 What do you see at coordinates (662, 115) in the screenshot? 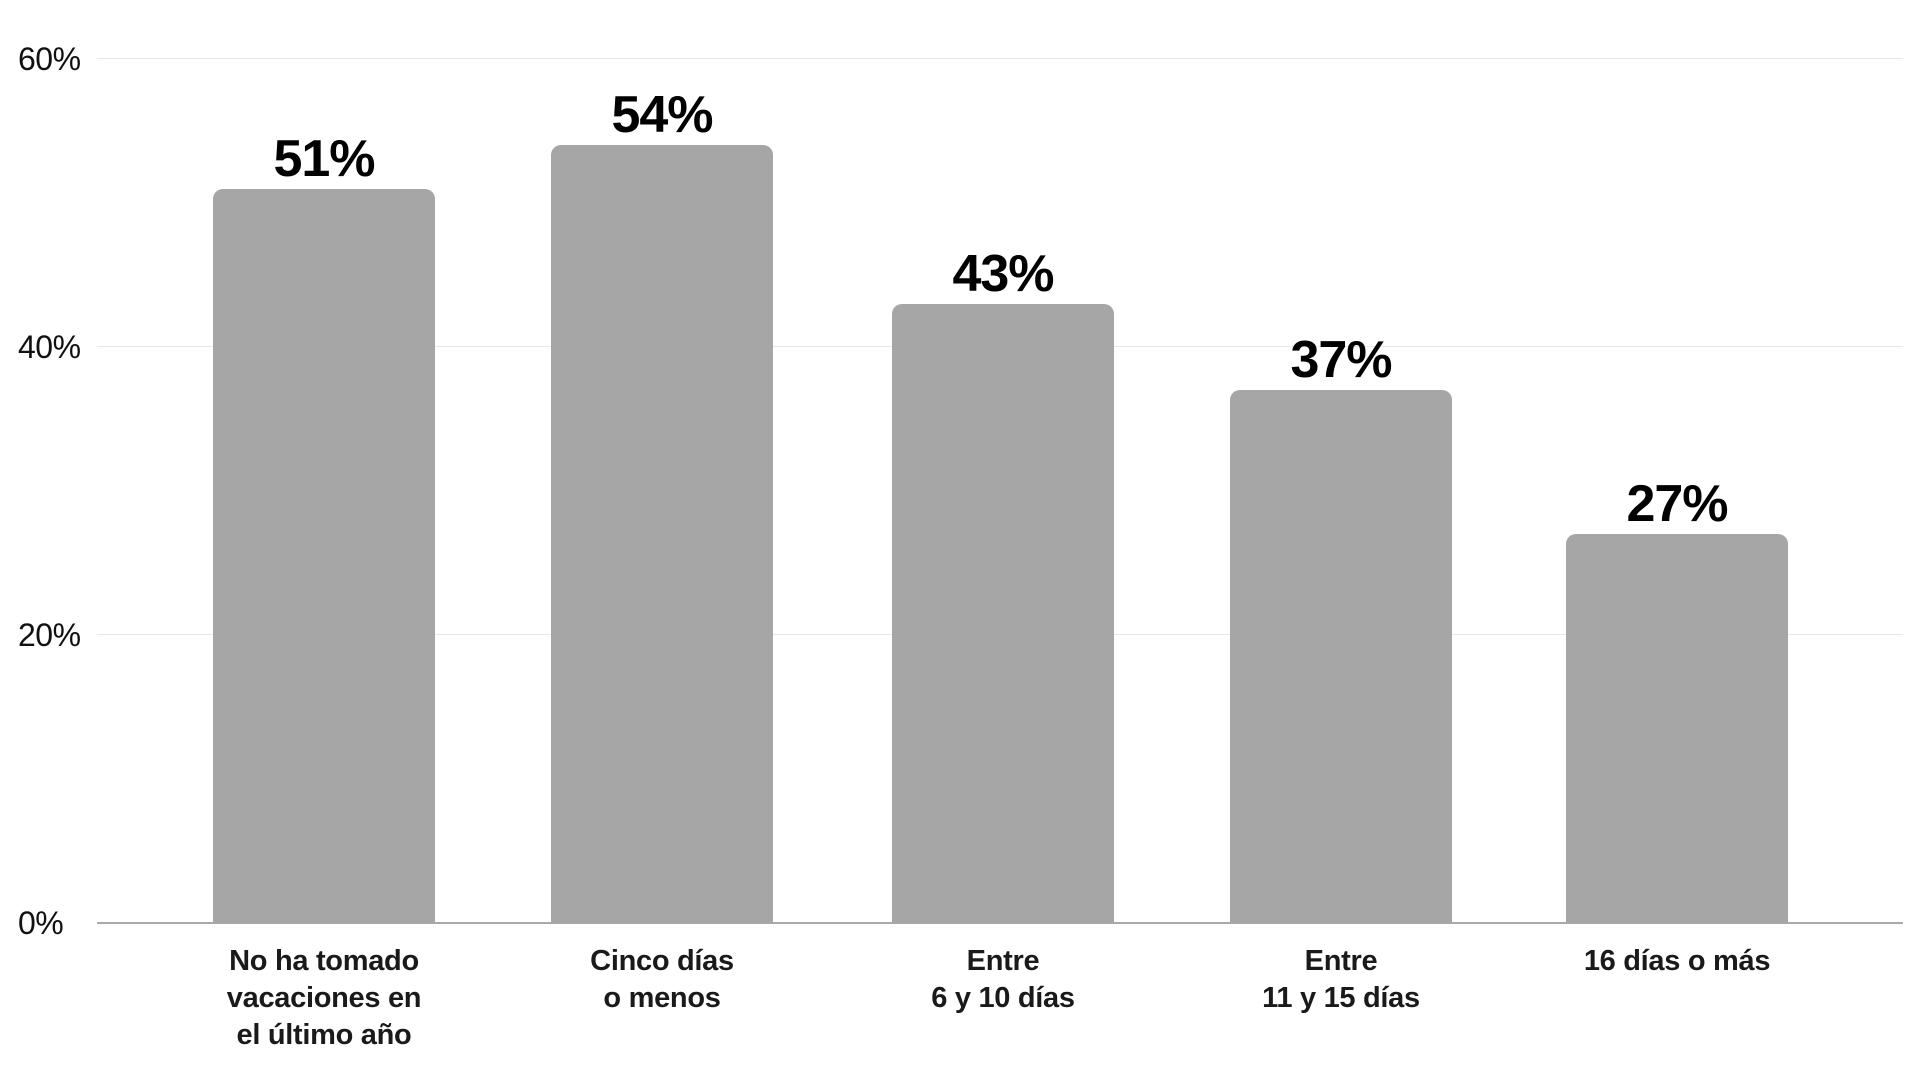
I see `bar-value-label: 54%` at bounding box center [662, 115].